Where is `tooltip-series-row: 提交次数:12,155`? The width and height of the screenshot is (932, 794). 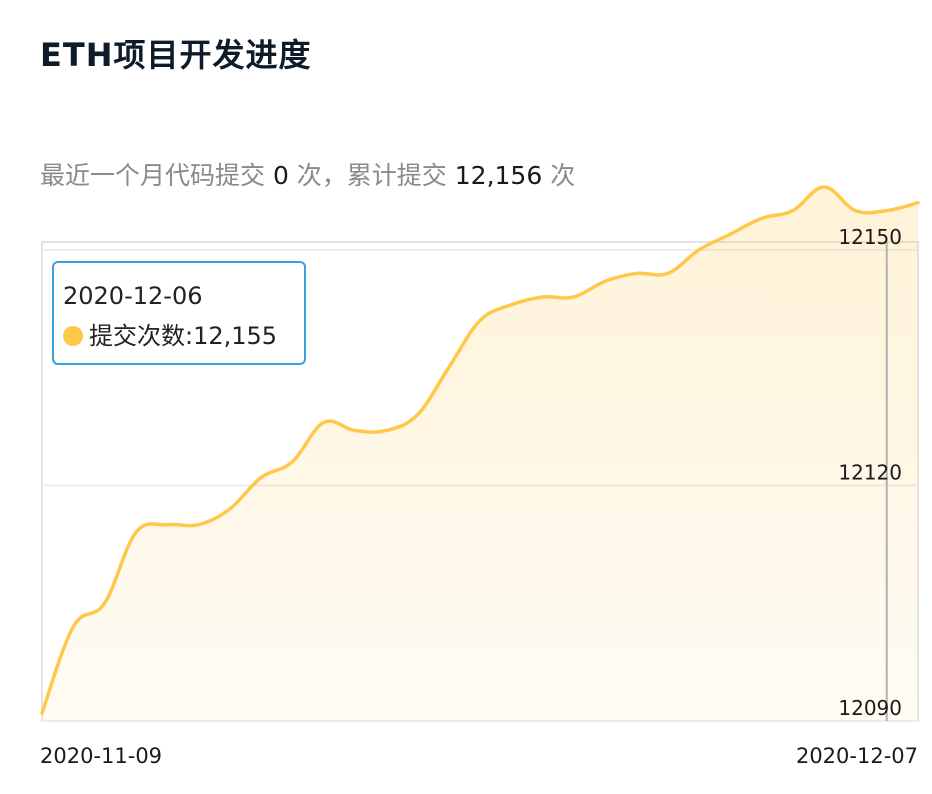 tooltip-series-row: 提交次数:12,155 is located at coordinates (178, 336).